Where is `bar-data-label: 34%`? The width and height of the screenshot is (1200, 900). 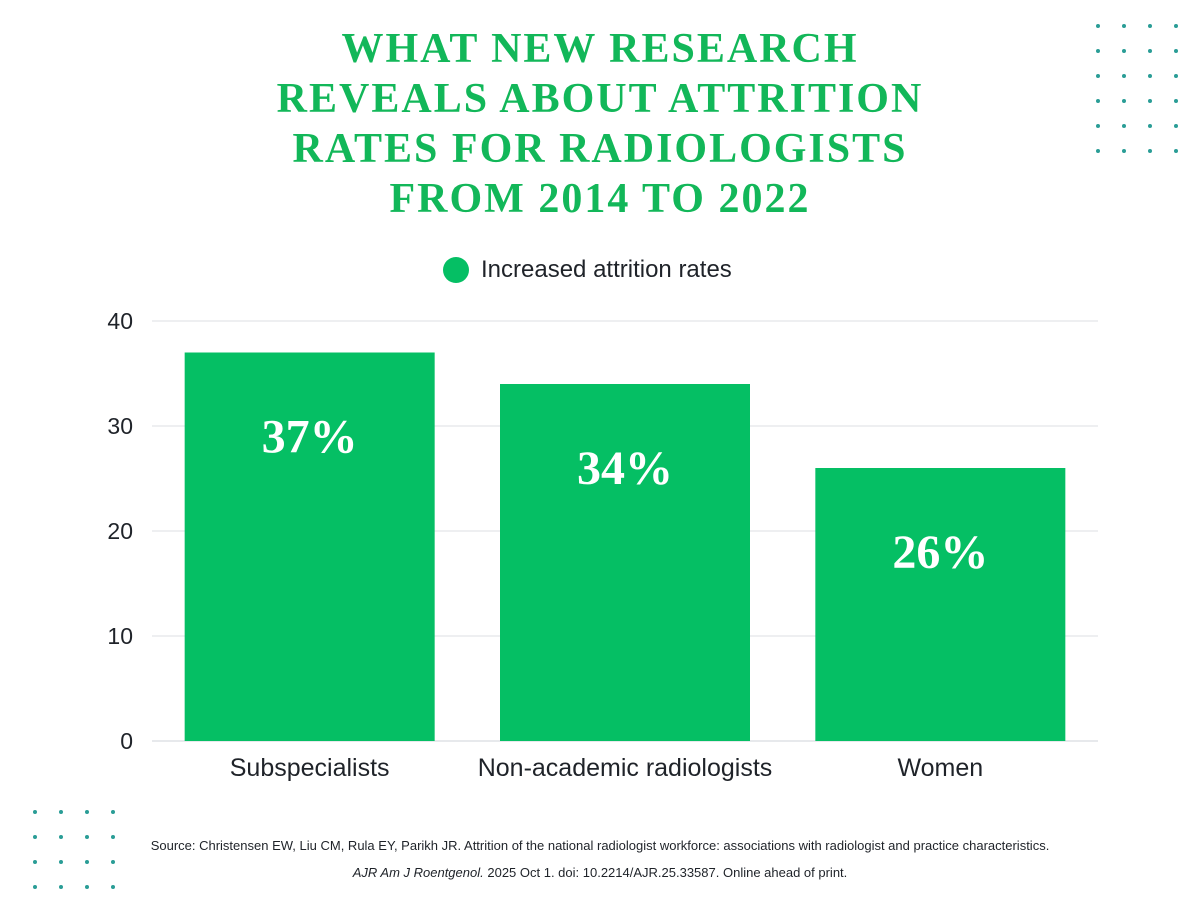 bar-data-label: 34% is located at coordinates (625, 468).